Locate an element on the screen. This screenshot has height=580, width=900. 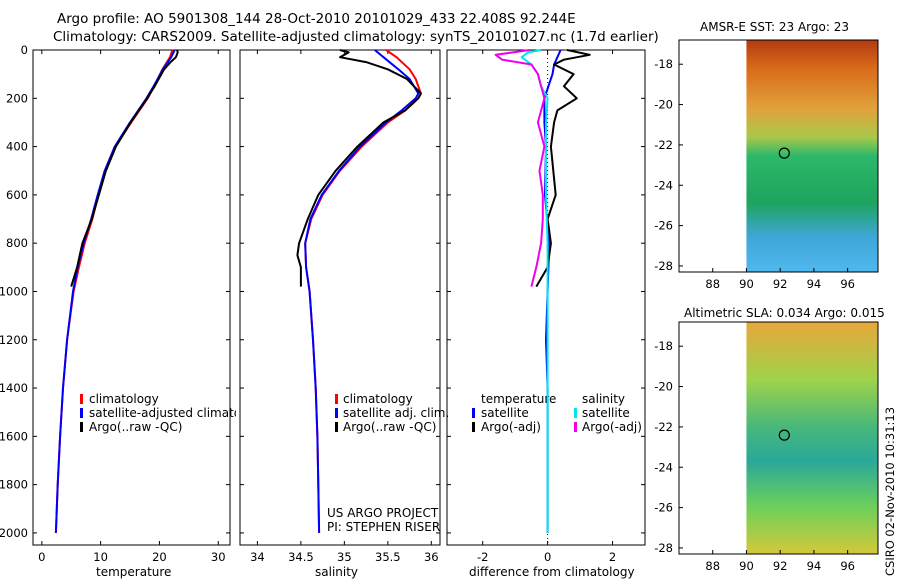
temperature-xlabel: temperature is located at coordinates (134, 572).